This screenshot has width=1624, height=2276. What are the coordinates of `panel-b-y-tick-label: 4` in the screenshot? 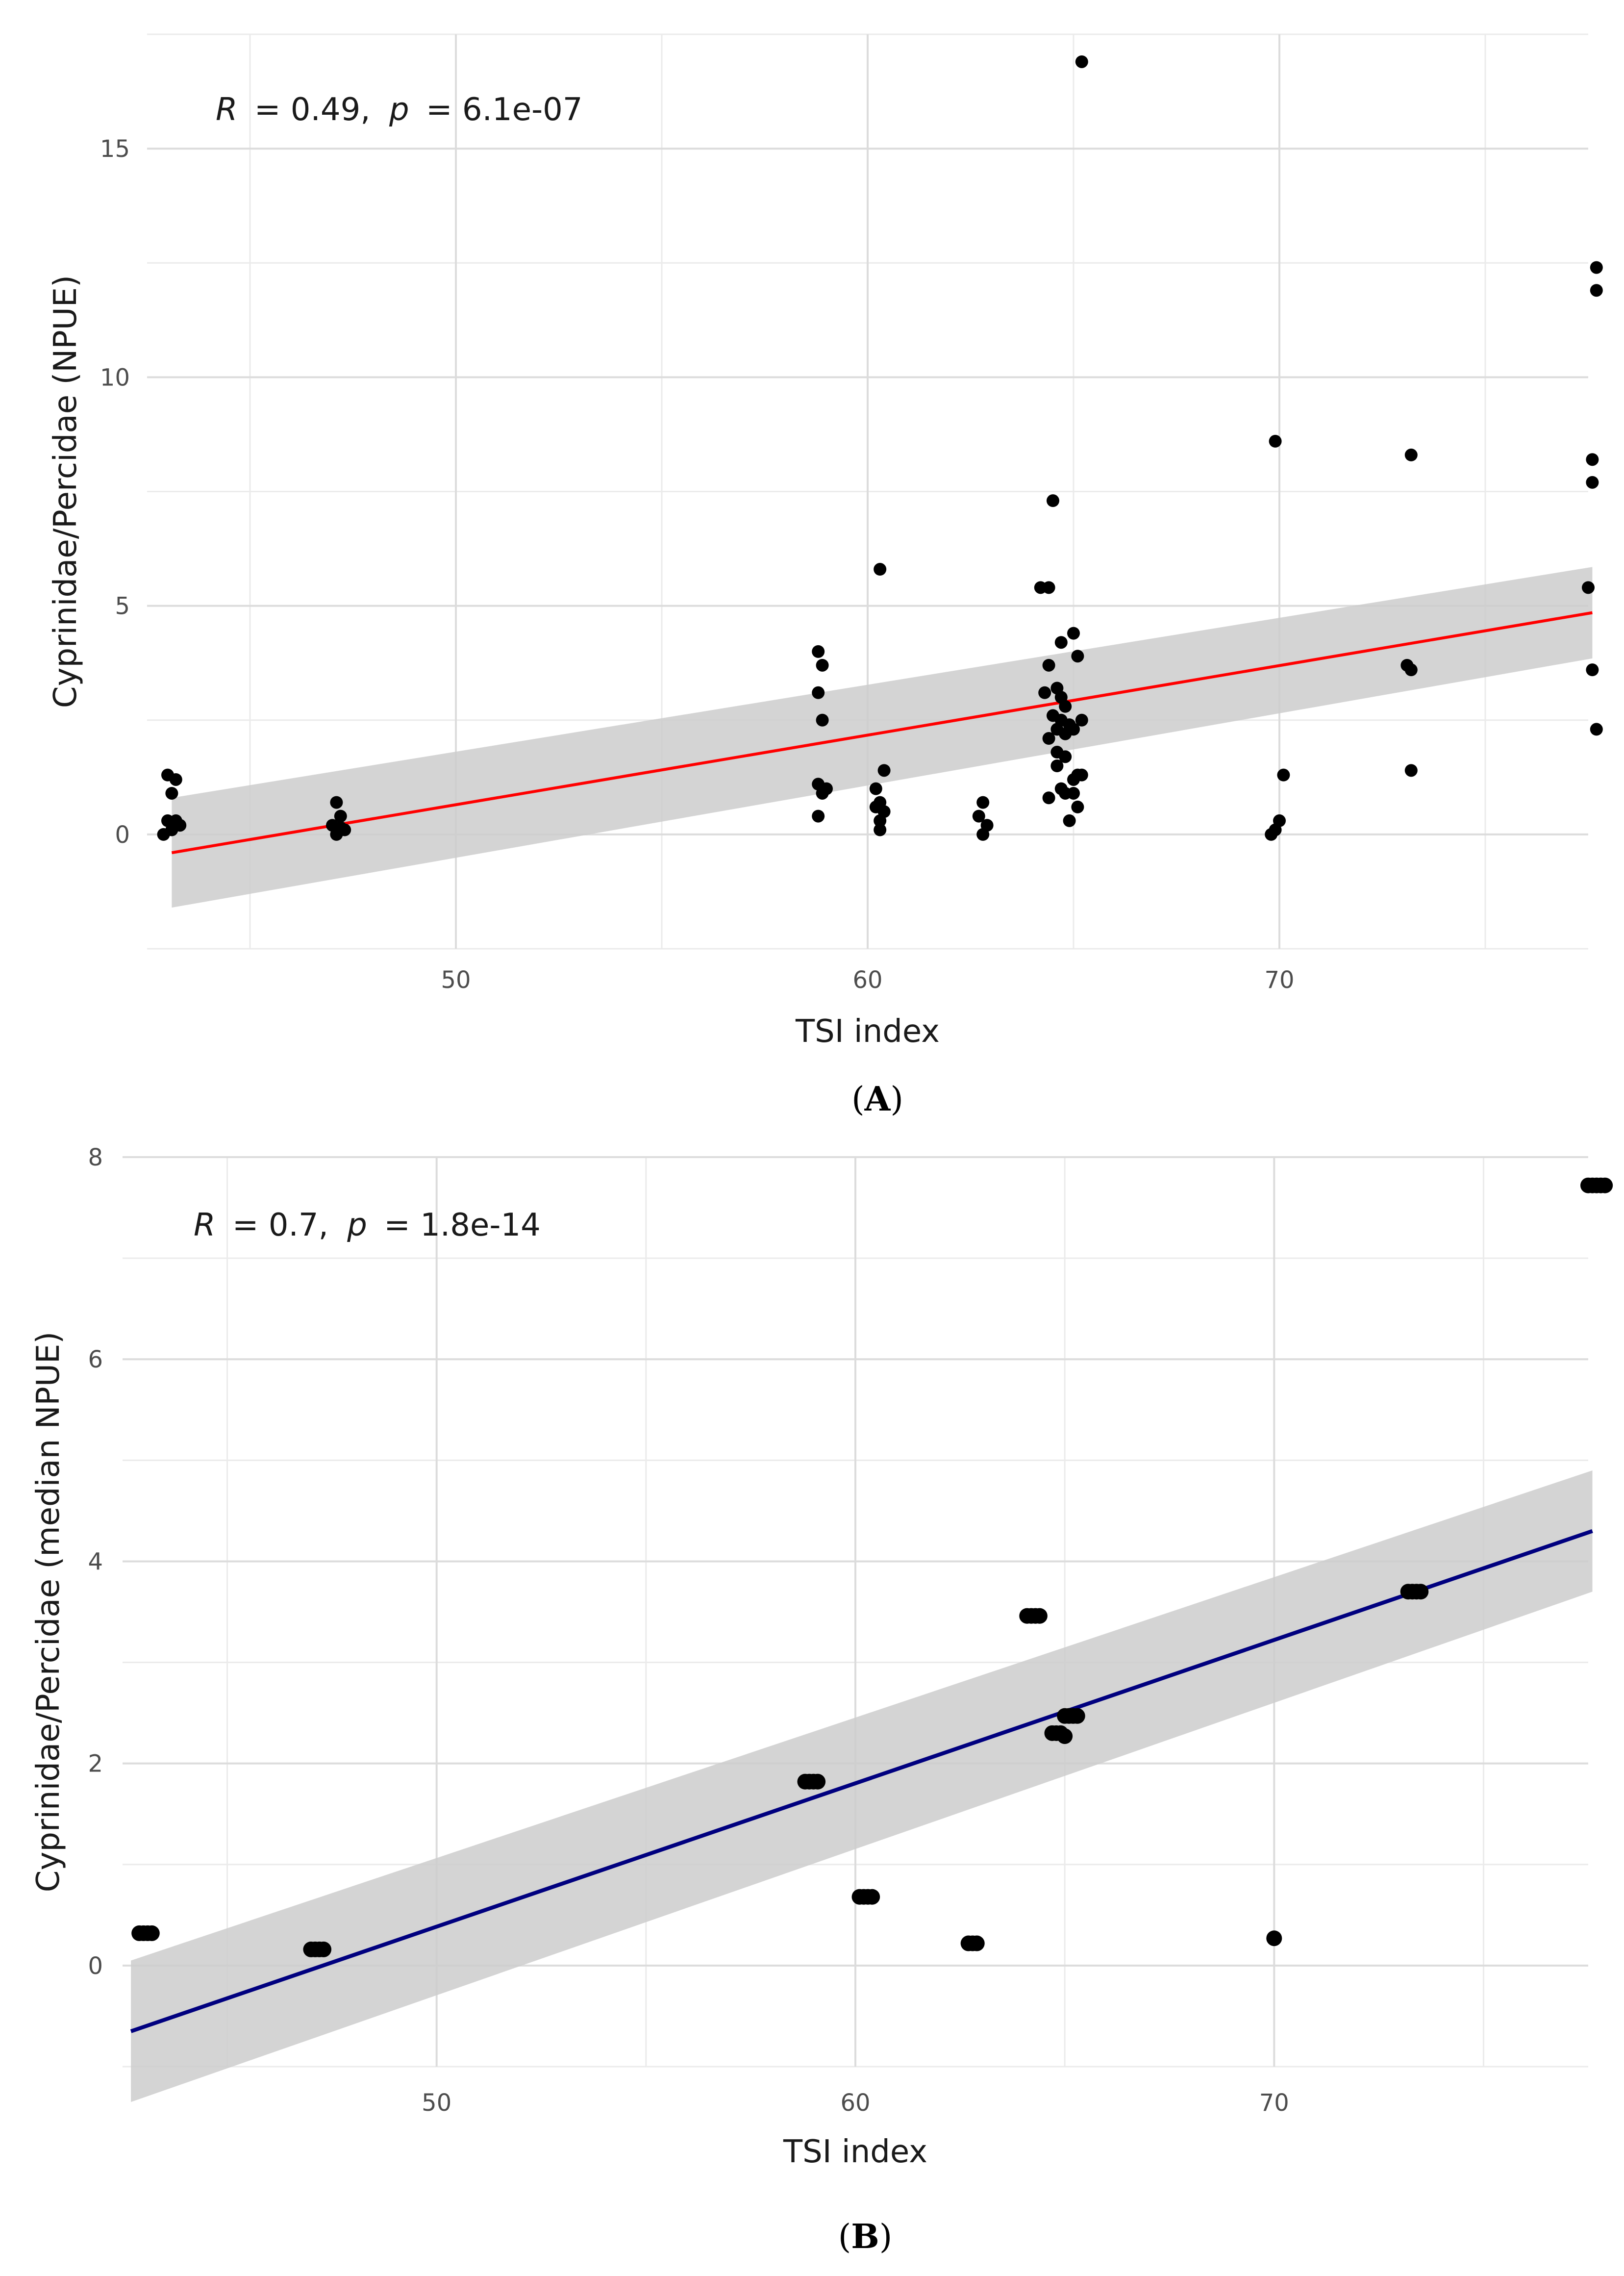 It's located at (95, 1561).